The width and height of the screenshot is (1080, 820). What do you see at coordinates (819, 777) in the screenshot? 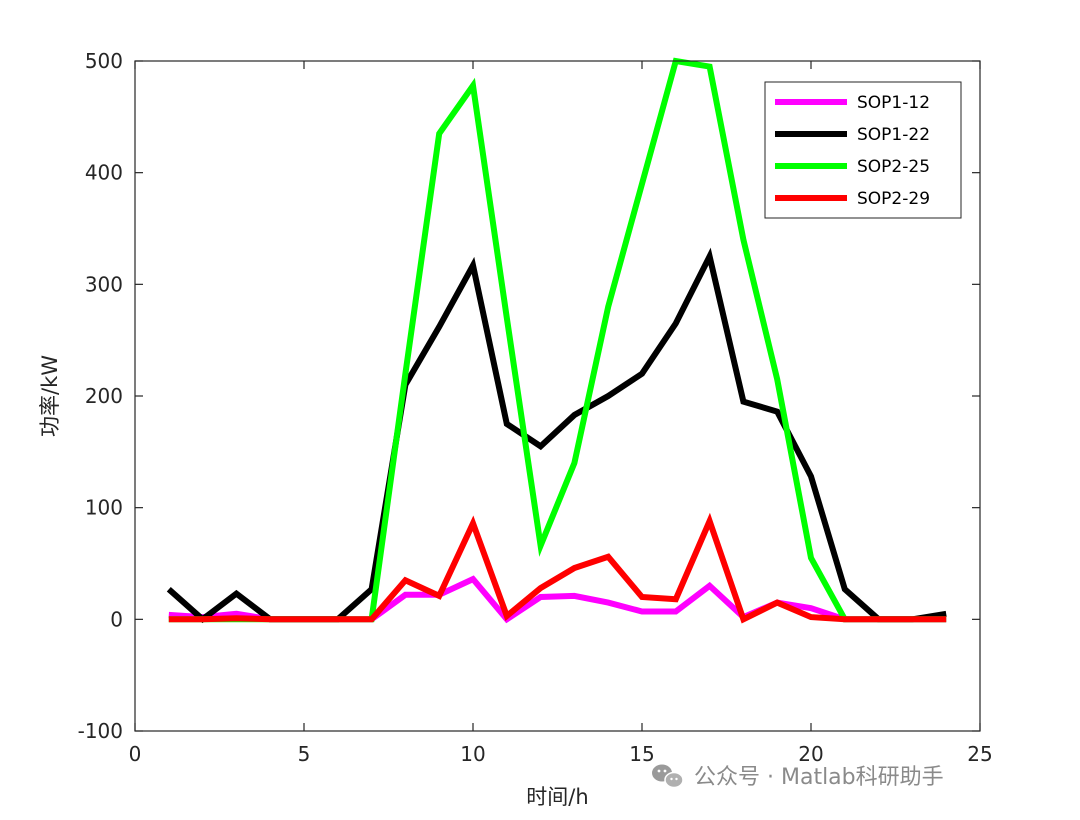
I see `watermark-text: 公众号 · Matlab科研助手` at bounding box center [819, 777].